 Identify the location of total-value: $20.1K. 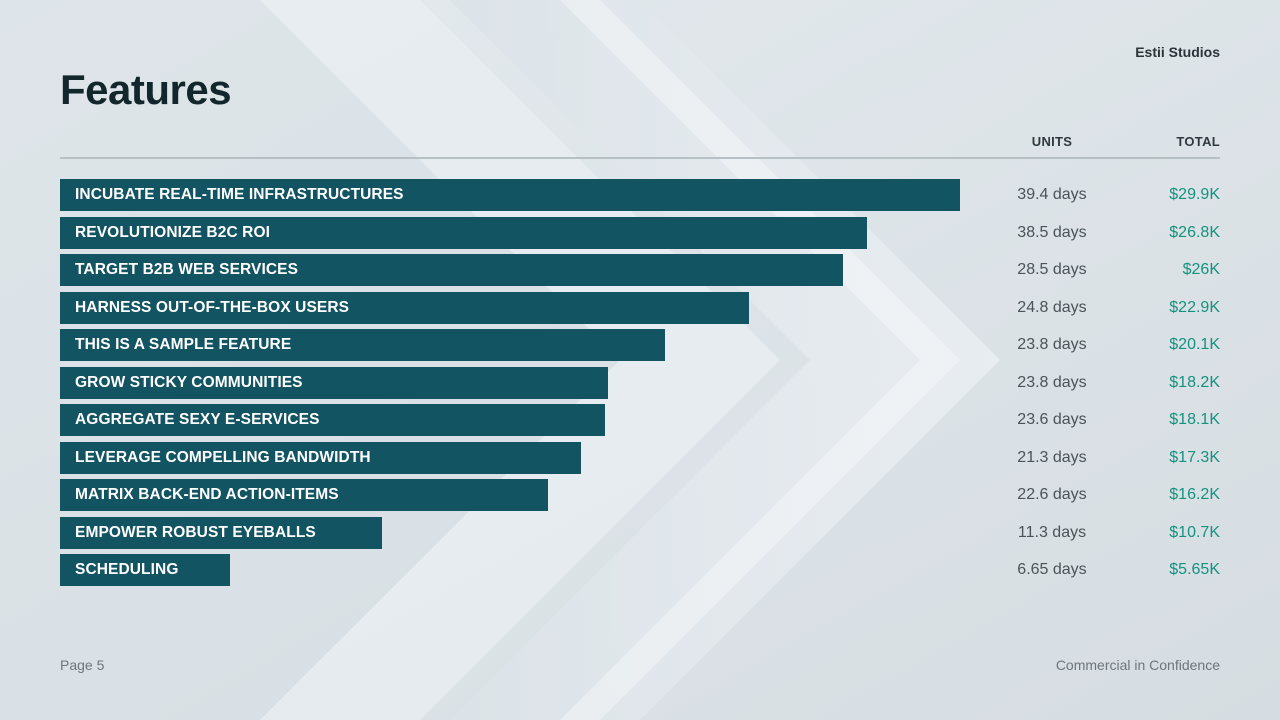
(1194, 344).